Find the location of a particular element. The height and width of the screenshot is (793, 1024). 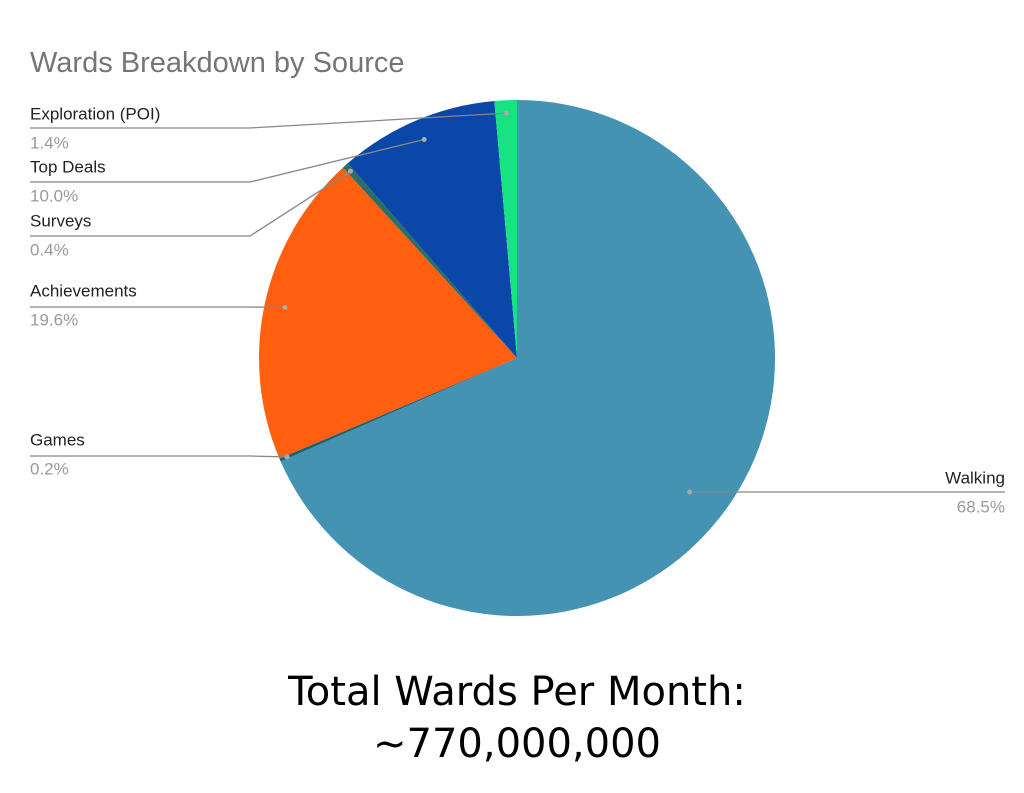

slice-label: Exploration (POI) is located at coordinates (95, 113).